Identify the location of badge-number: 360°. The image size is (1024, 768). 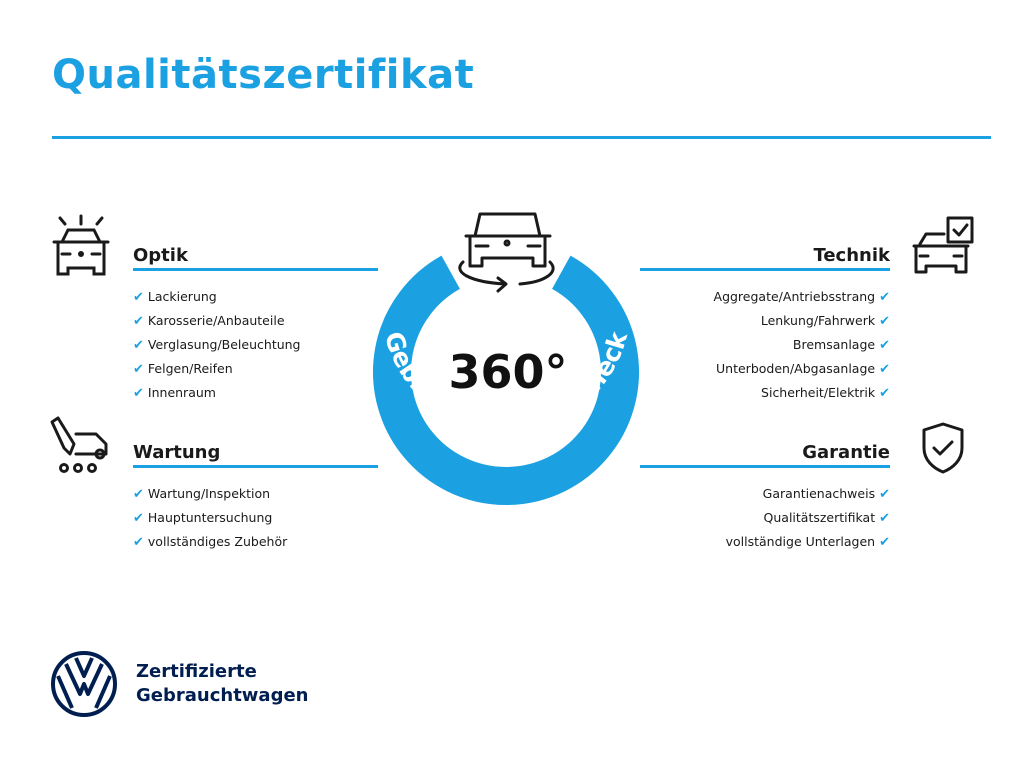
(507, 372).